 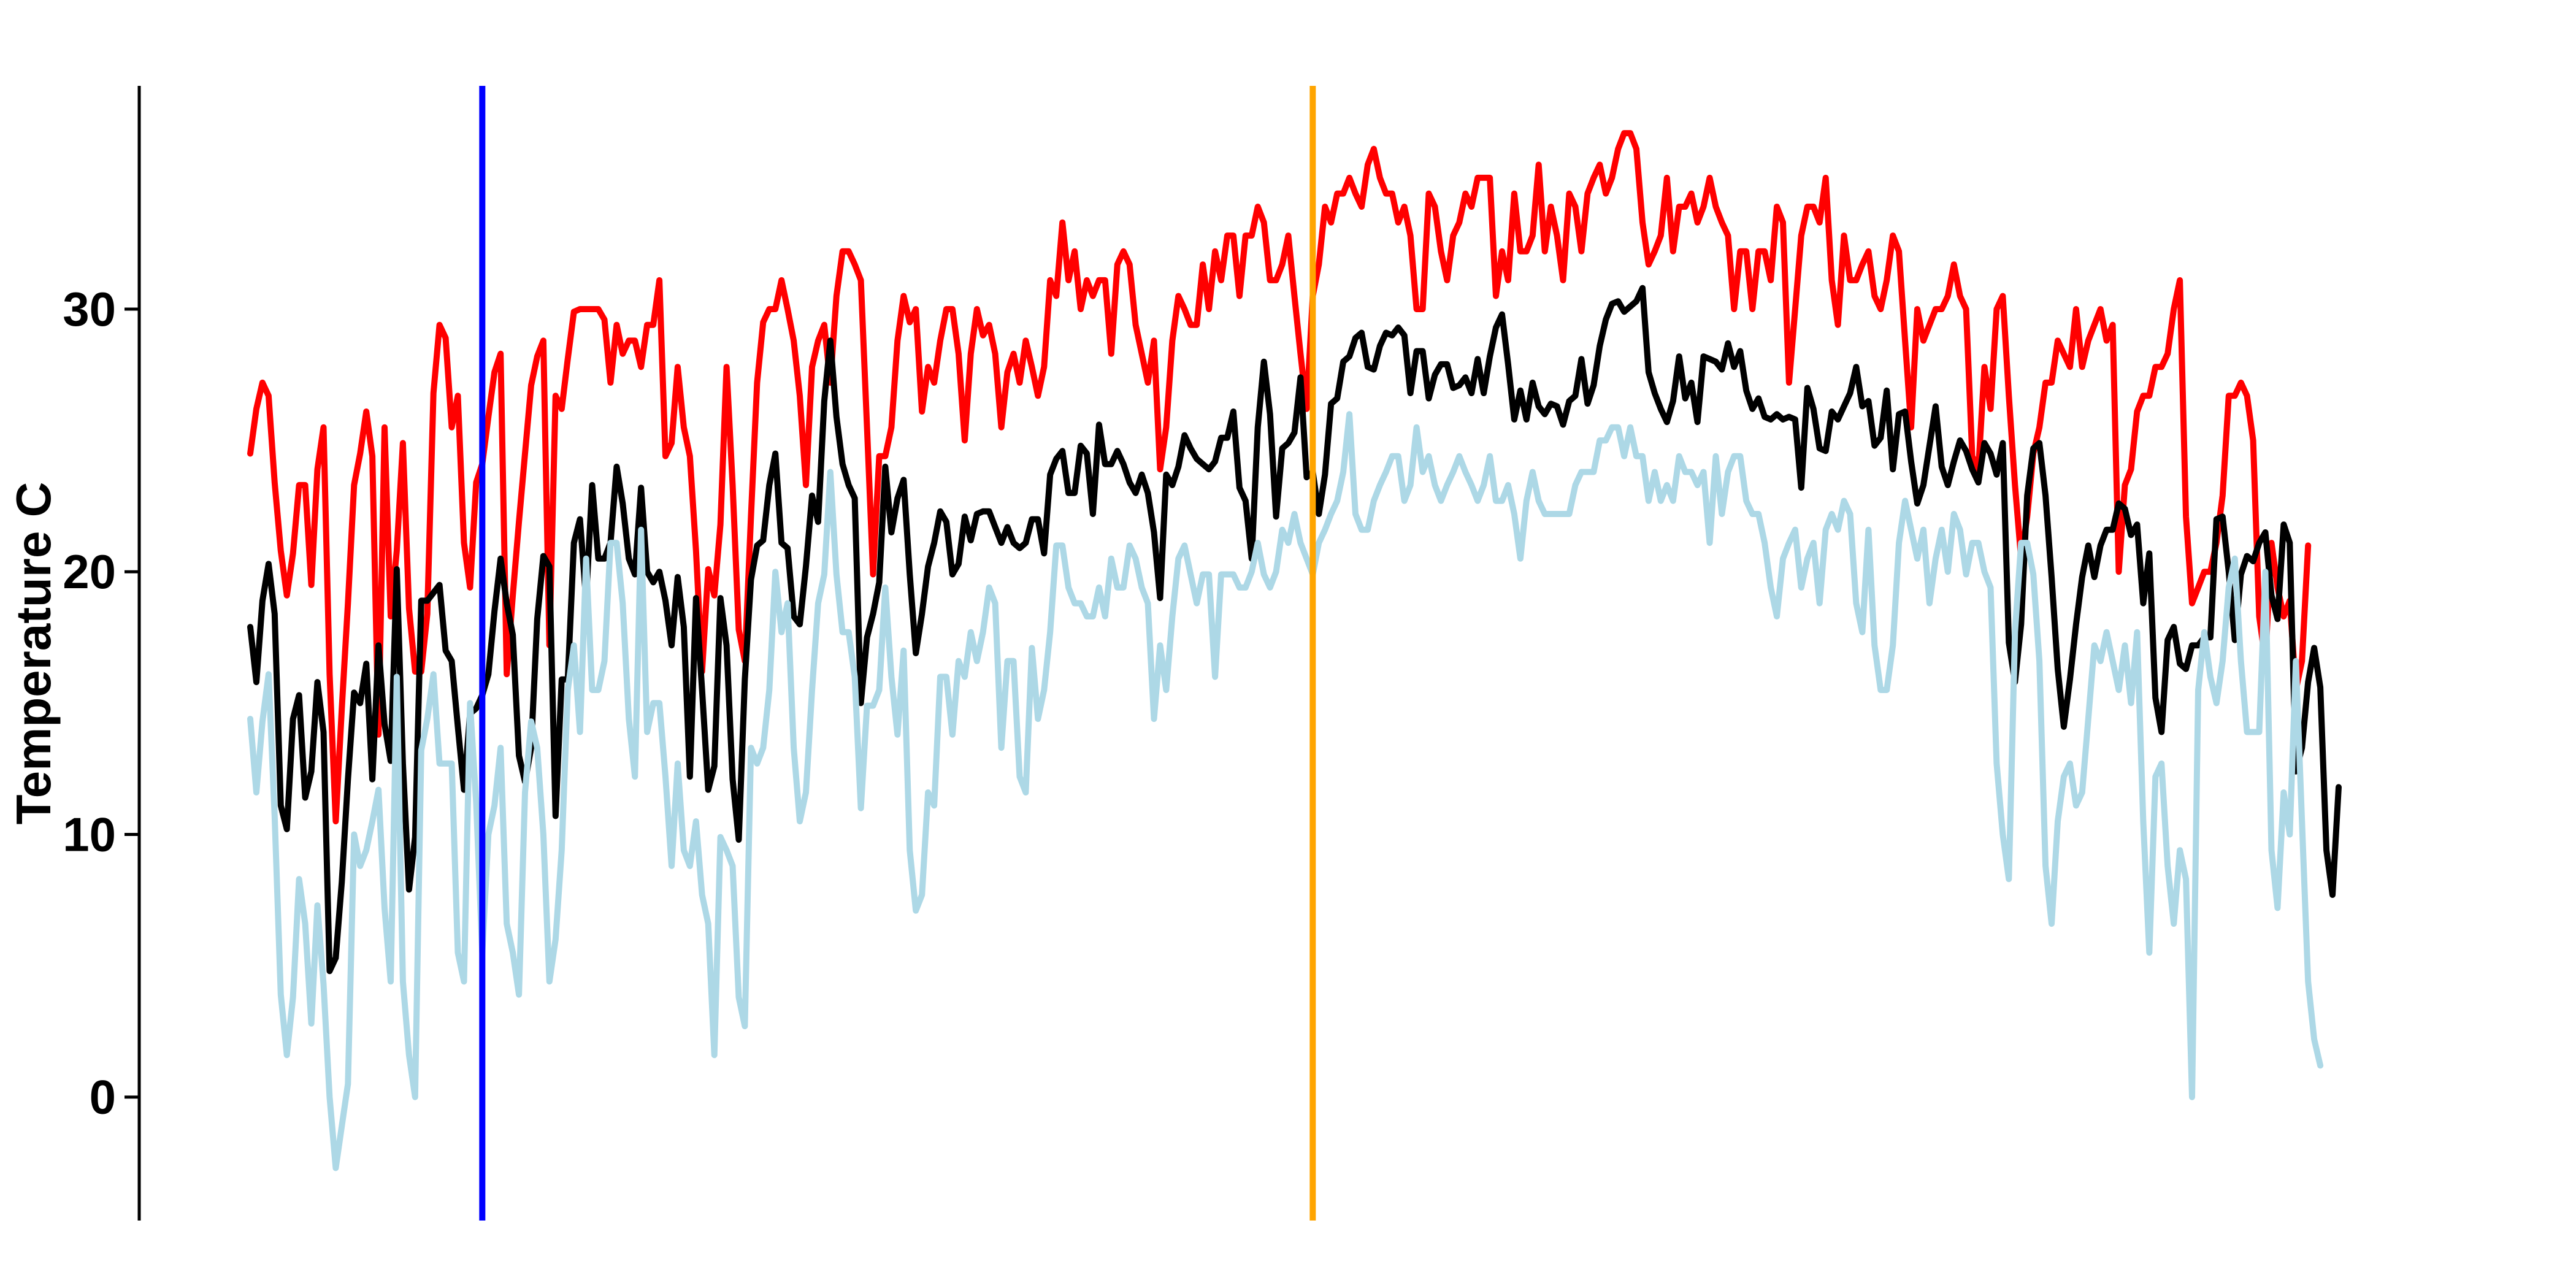 What do you see at coordinates (101, 703) in the screenshot?
I see `y-axis-ticks: 0 10 20 30` at bounding box center [101, 703].